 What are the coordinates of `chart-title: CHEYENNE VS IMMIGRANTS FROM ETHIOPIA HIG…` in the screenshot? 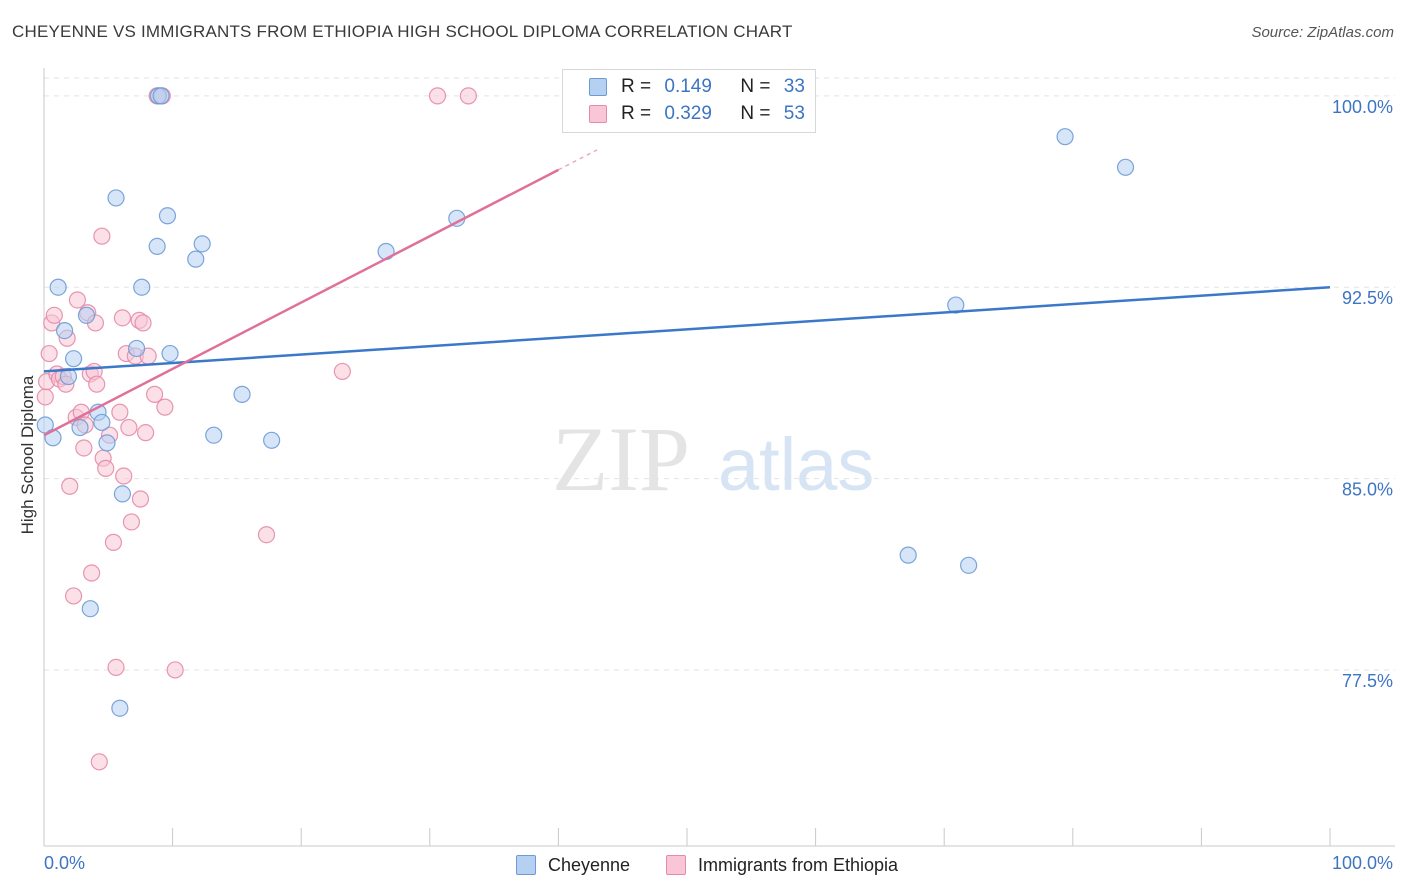 It's located at (402, 31).